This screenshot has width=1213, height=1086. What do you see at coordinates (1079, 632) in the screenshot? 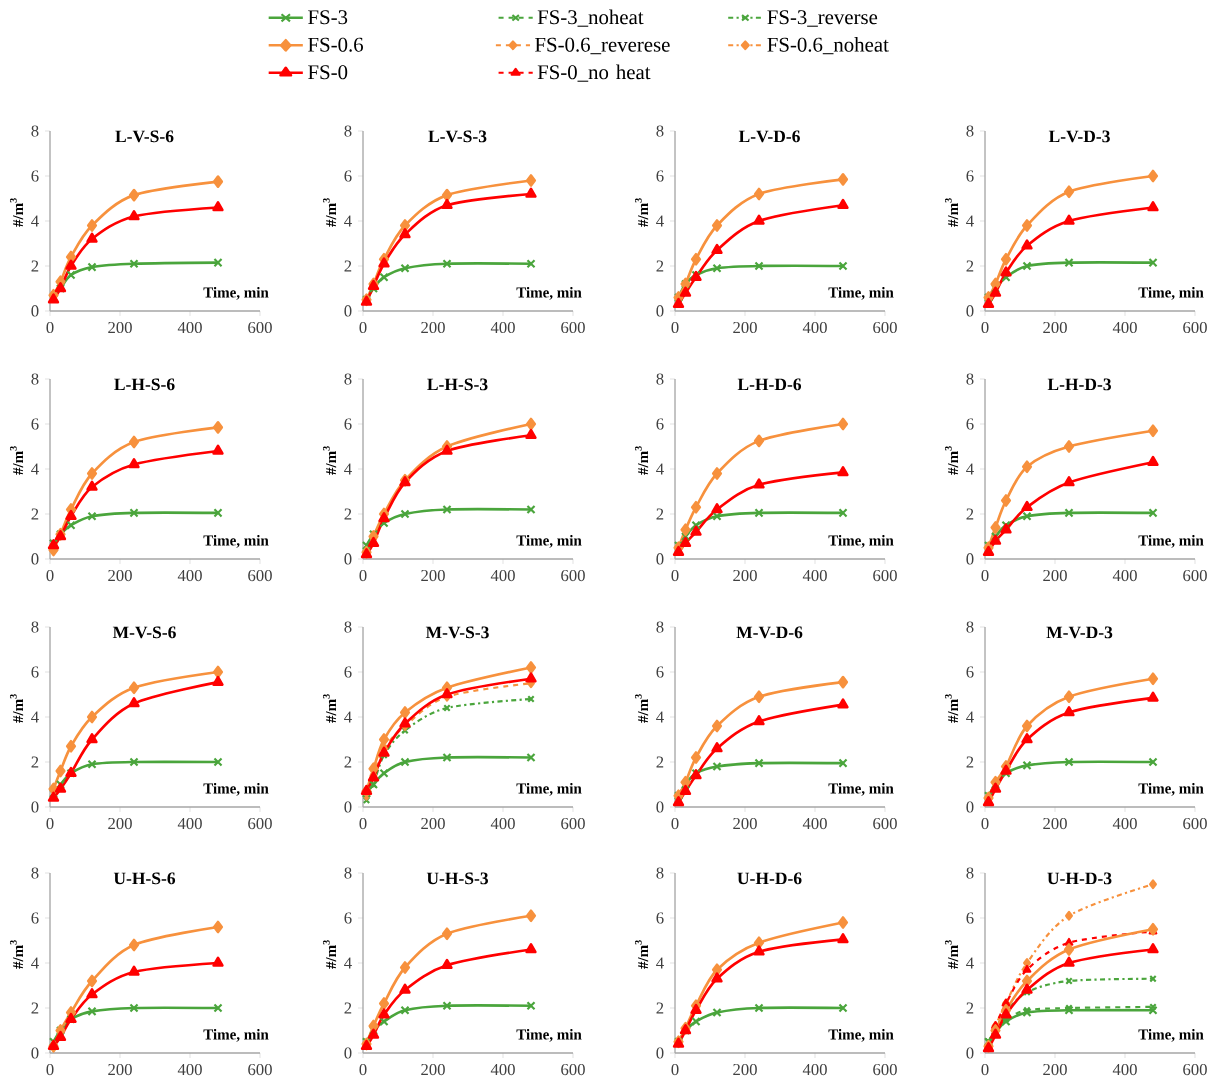
I see `chart-title: M-V-D-3` at bounding box center [1079, 632].